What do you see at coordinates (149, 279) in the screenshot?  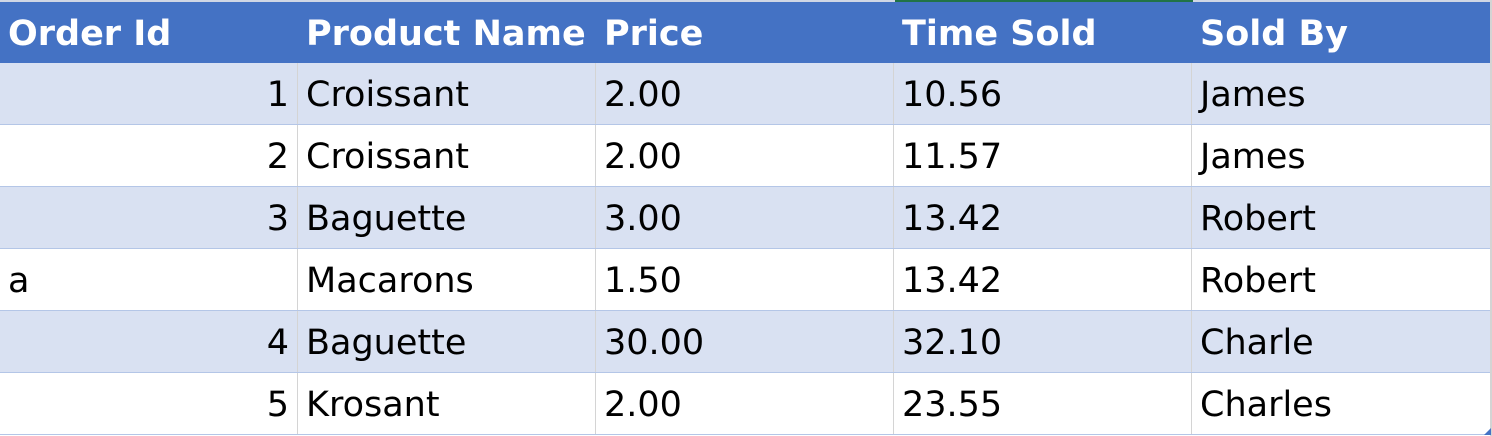 I see `order-id-cell: a` at bounding box center [149, 279].